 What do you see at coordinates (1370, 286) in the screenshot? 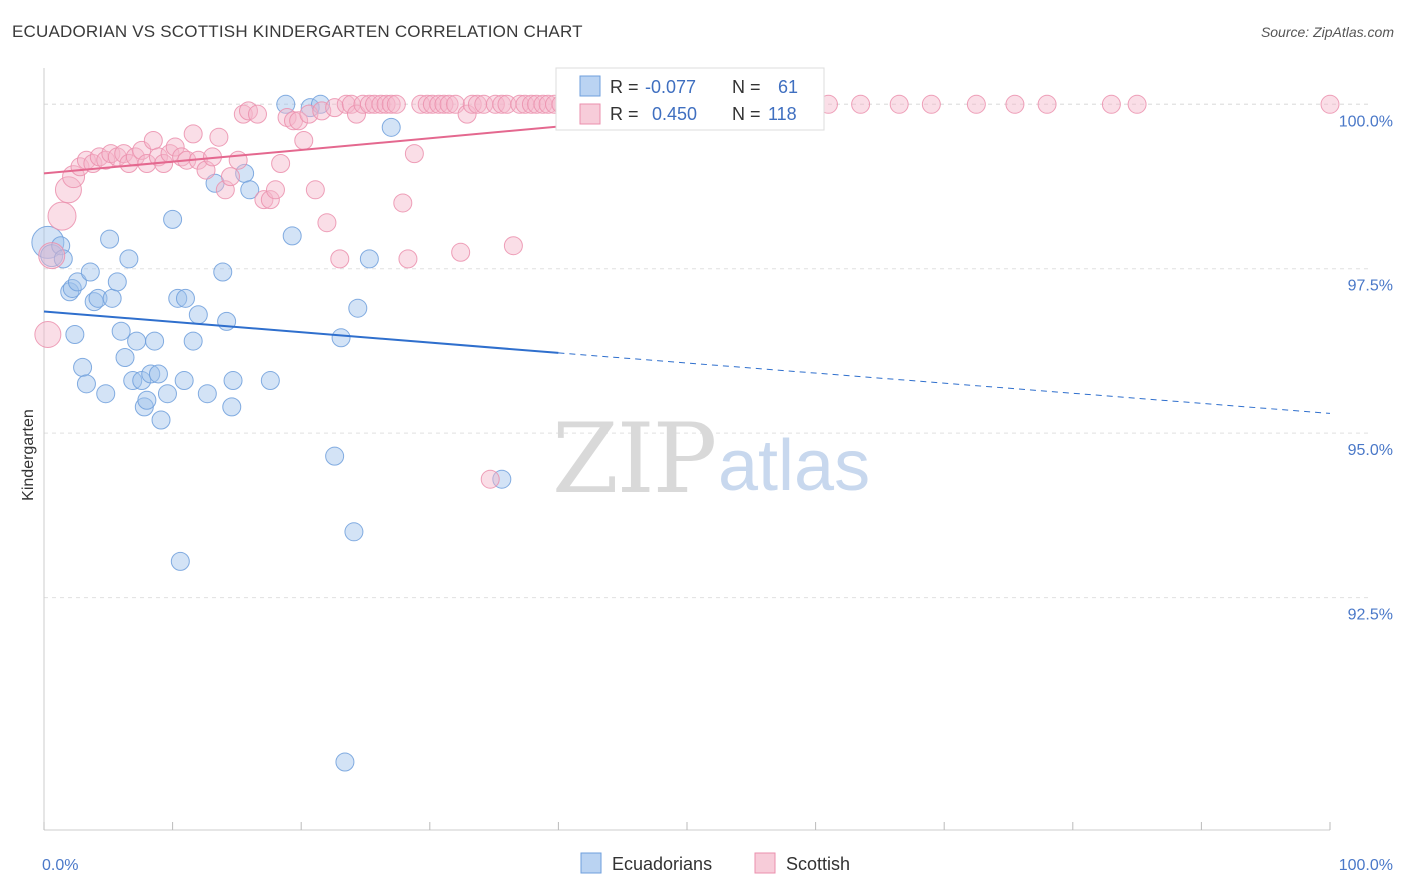
I see `y-tick-label-1: 97.5%` at bounding box center [1370, 286].